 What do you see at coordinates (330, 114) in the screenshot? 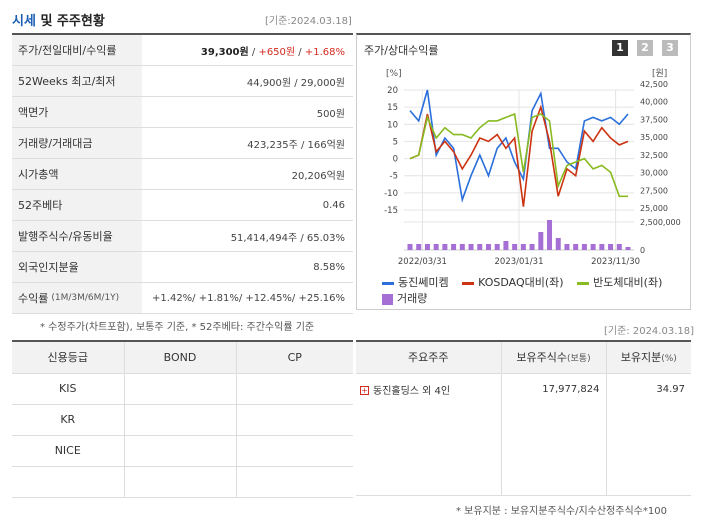
I see `row-value: 500원` at bounding box center [330, 114].